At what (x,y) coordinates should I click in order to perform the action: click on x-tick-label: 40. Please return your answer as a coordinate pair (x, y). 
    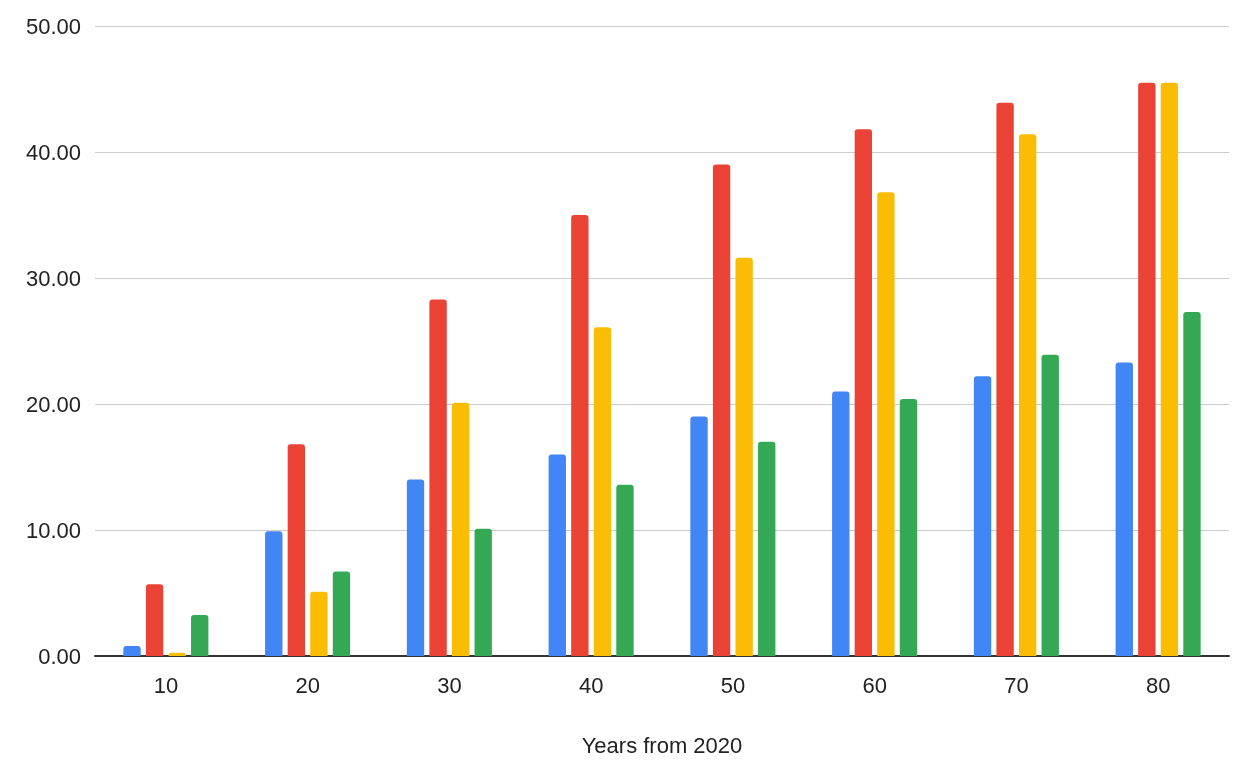
    Looking at the image, I should click on (591, 685).